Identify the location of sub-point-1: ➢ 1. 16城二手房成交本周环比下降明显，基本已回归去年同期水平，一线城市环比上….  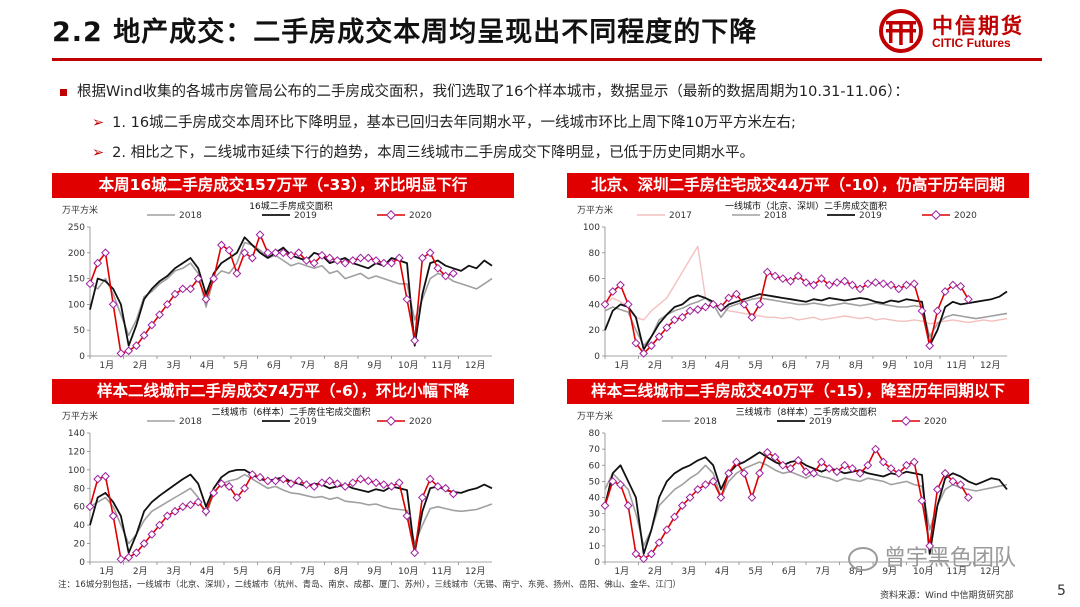
(444, 121).